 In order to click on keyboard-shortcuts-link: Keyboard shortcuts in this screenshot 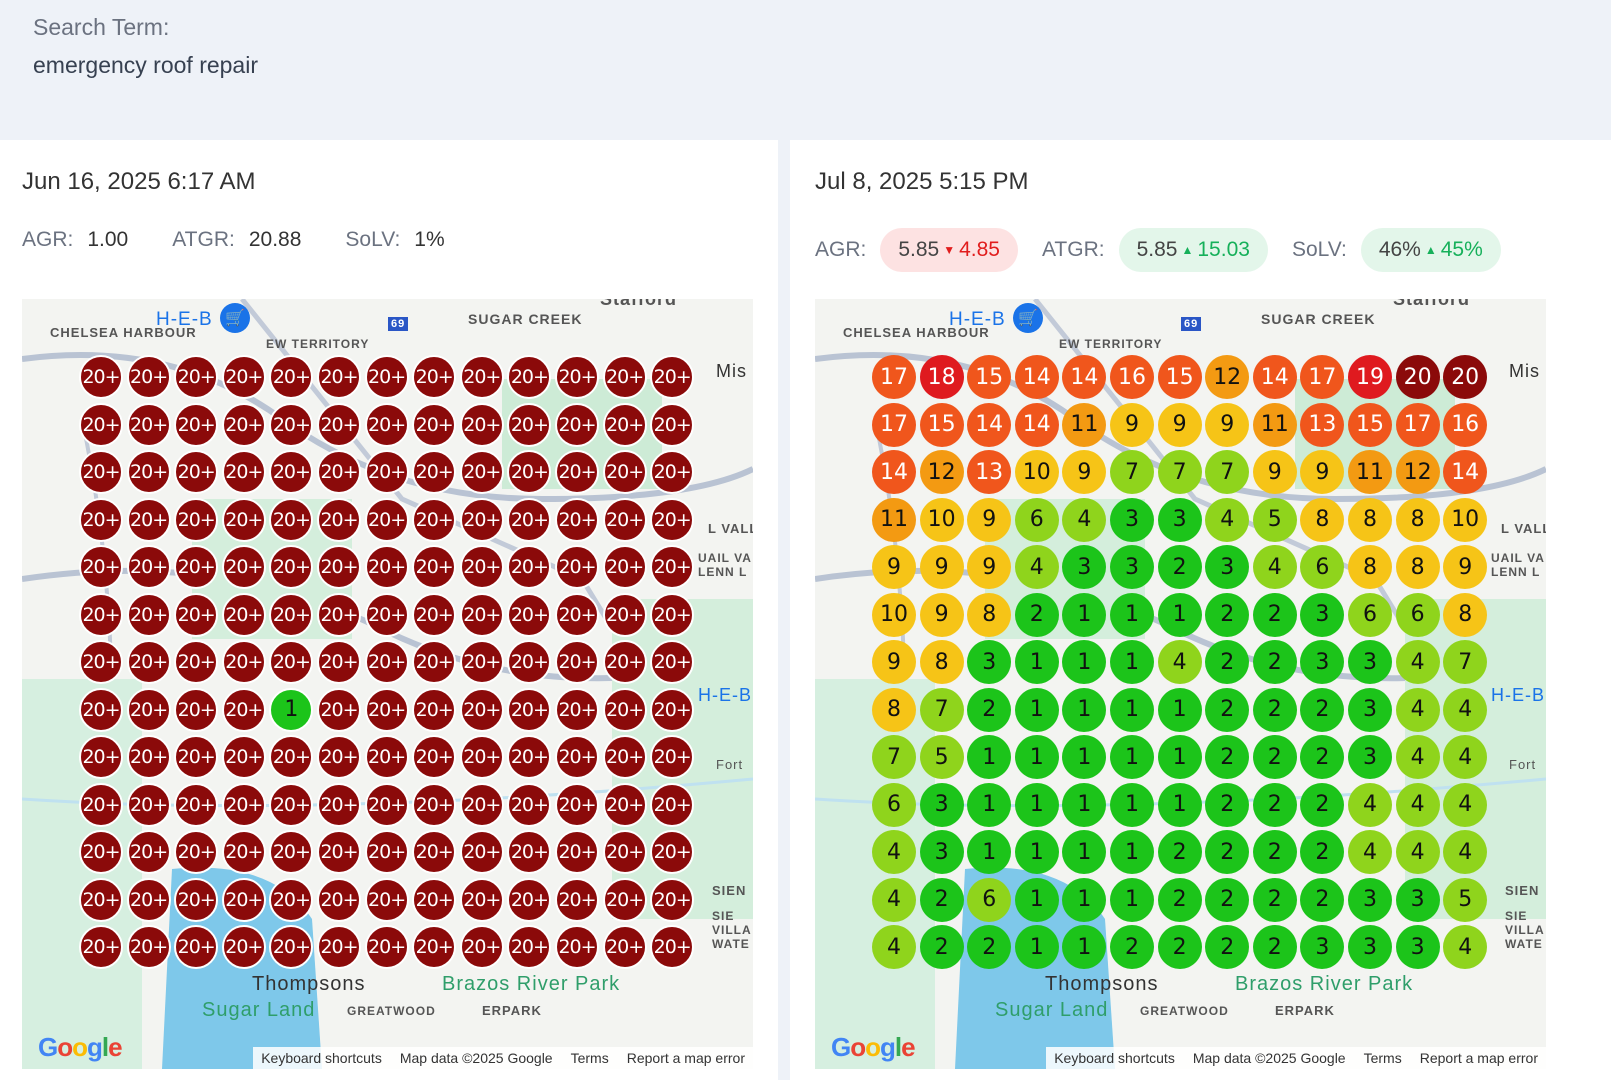, I will do `click(1114, 1058)`.